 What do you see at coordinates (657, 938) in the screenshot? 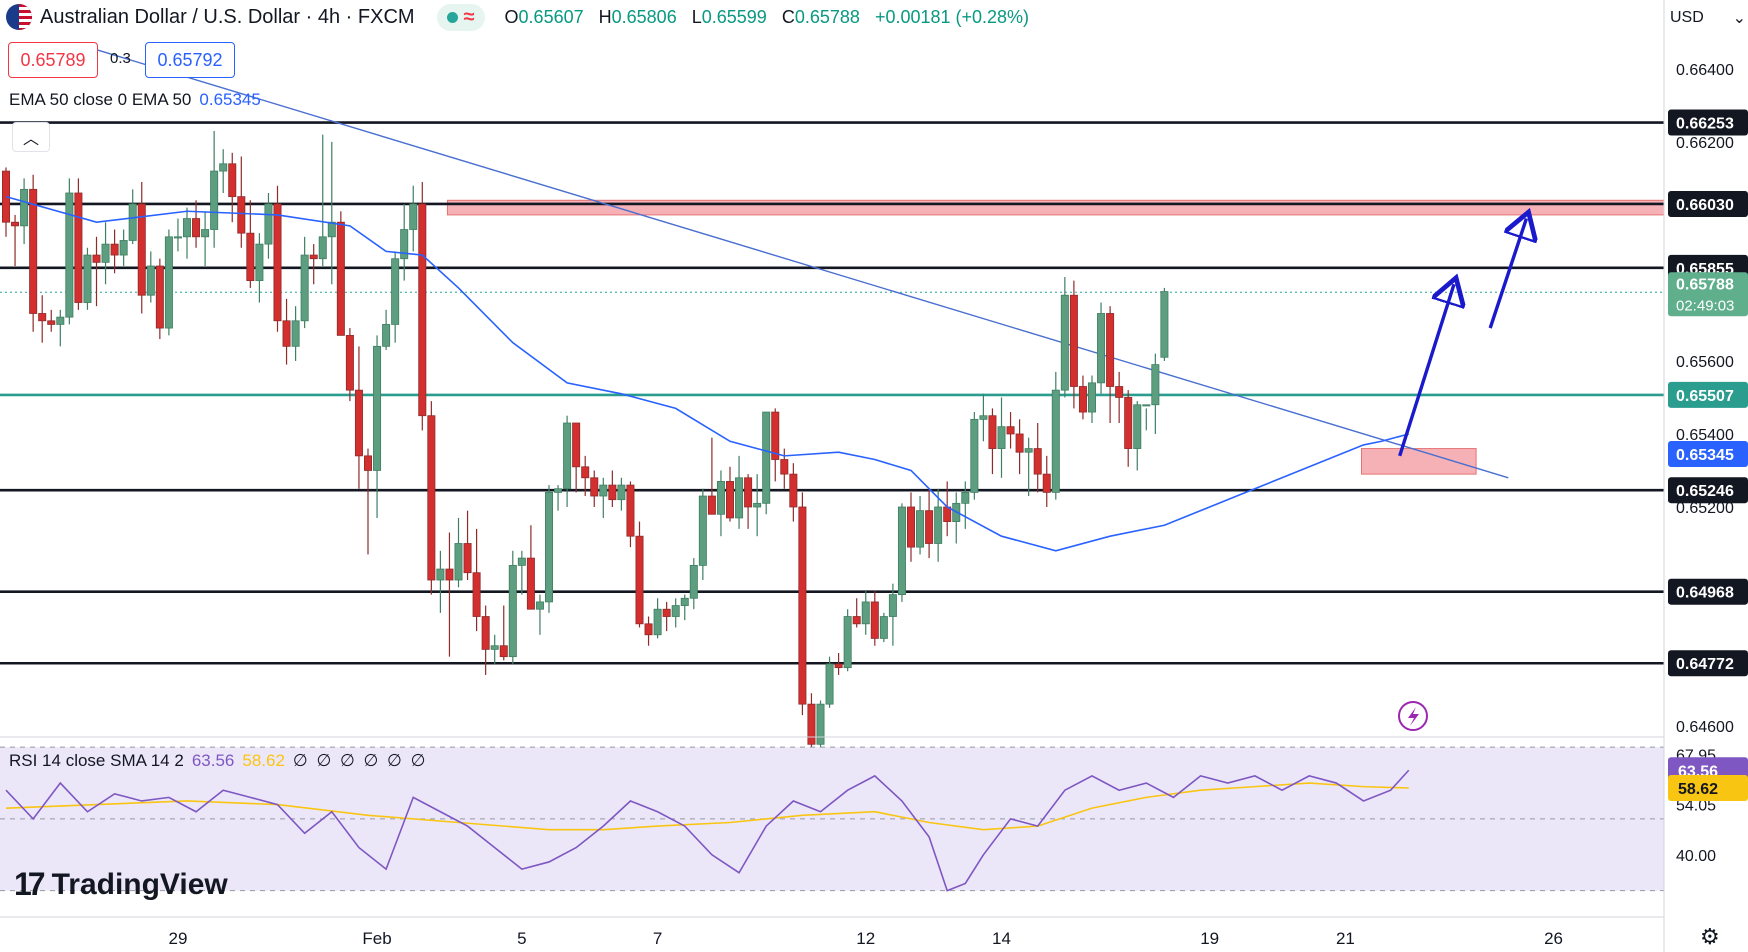
I see `time-tick-label: 7` at bounding box center [657, 938].